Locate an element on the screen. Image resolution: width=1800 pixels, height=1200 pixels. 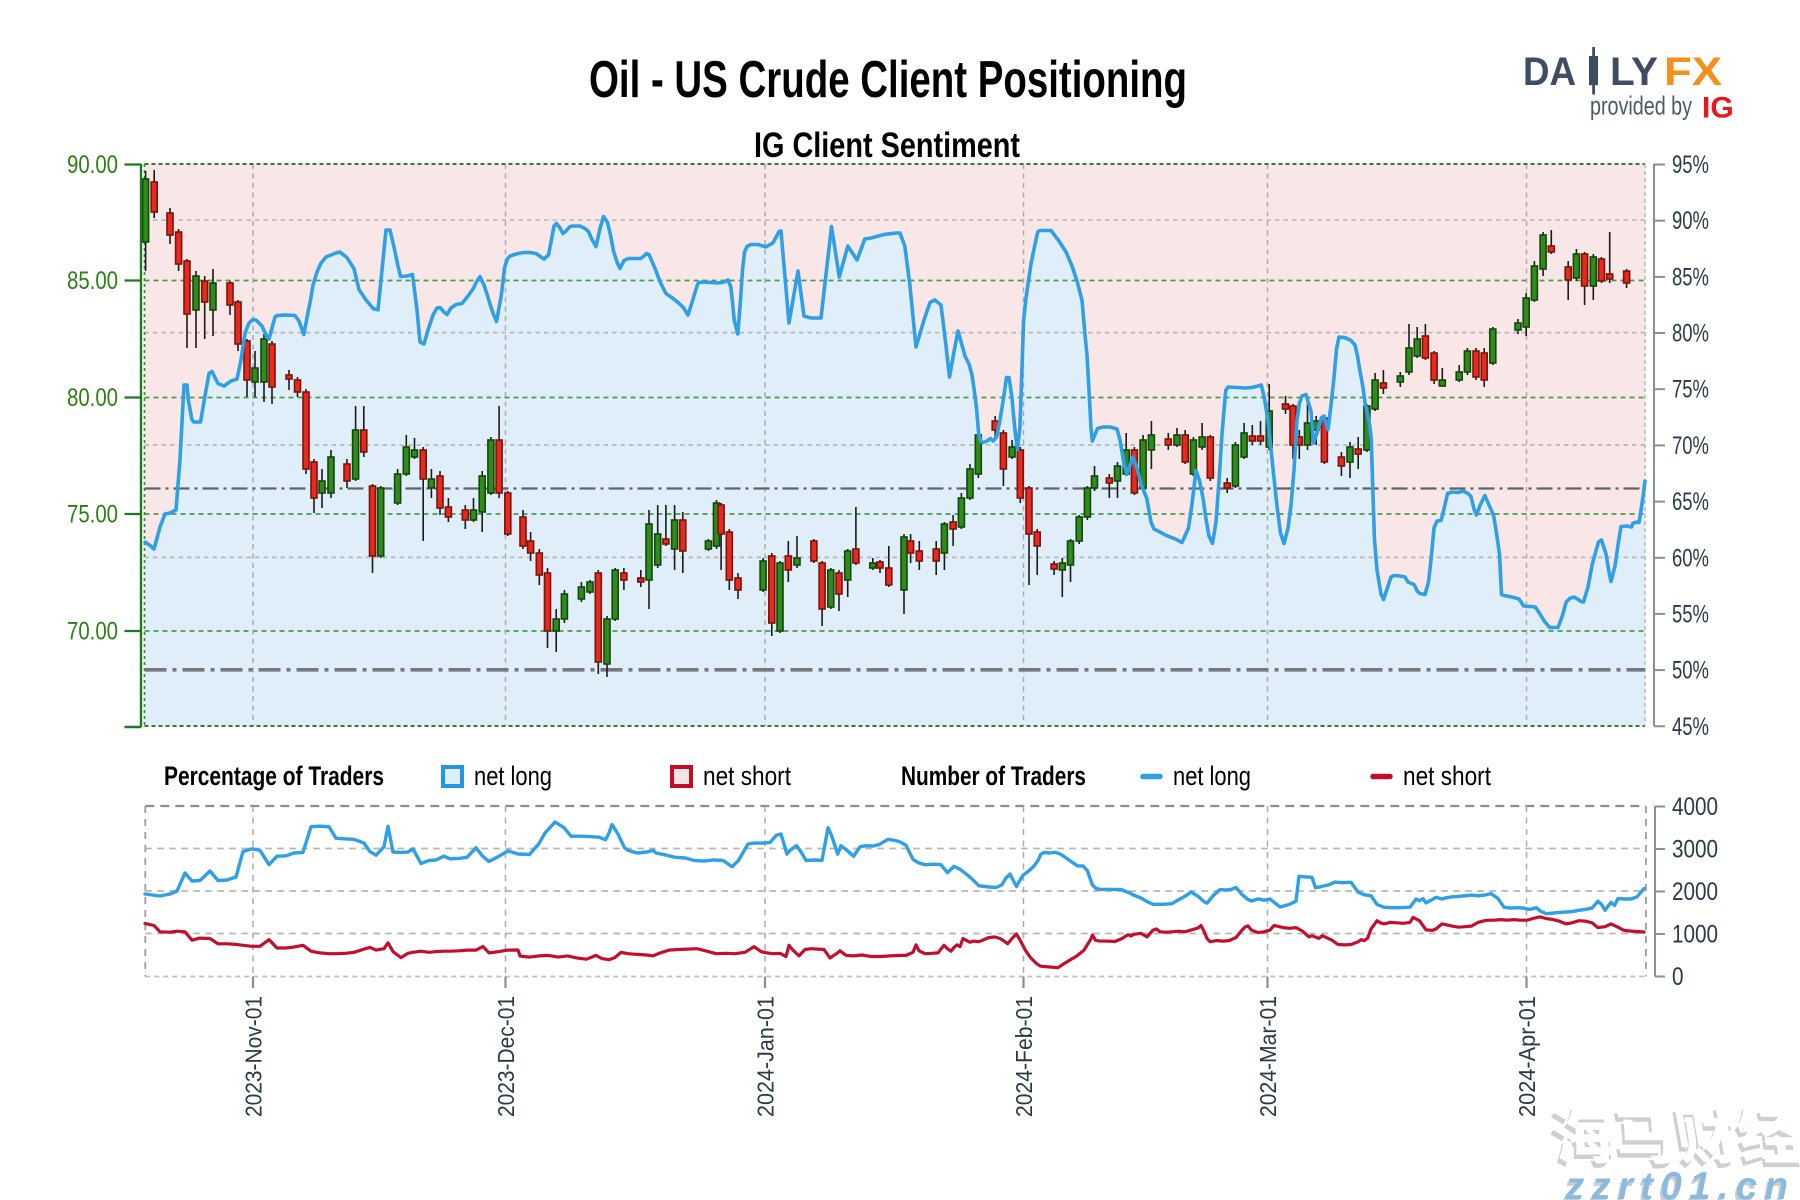
svg-text: 60% is located at coordinates (1690, 558).